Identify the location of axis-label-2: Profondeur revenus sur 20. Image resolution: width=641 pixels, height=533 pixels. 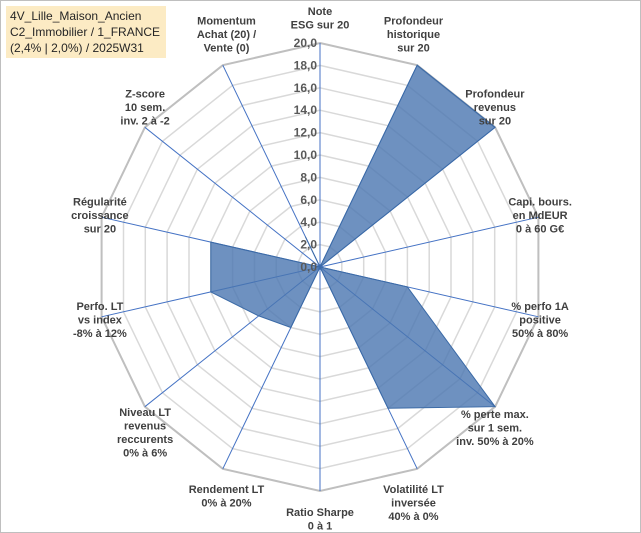
(495, 108).